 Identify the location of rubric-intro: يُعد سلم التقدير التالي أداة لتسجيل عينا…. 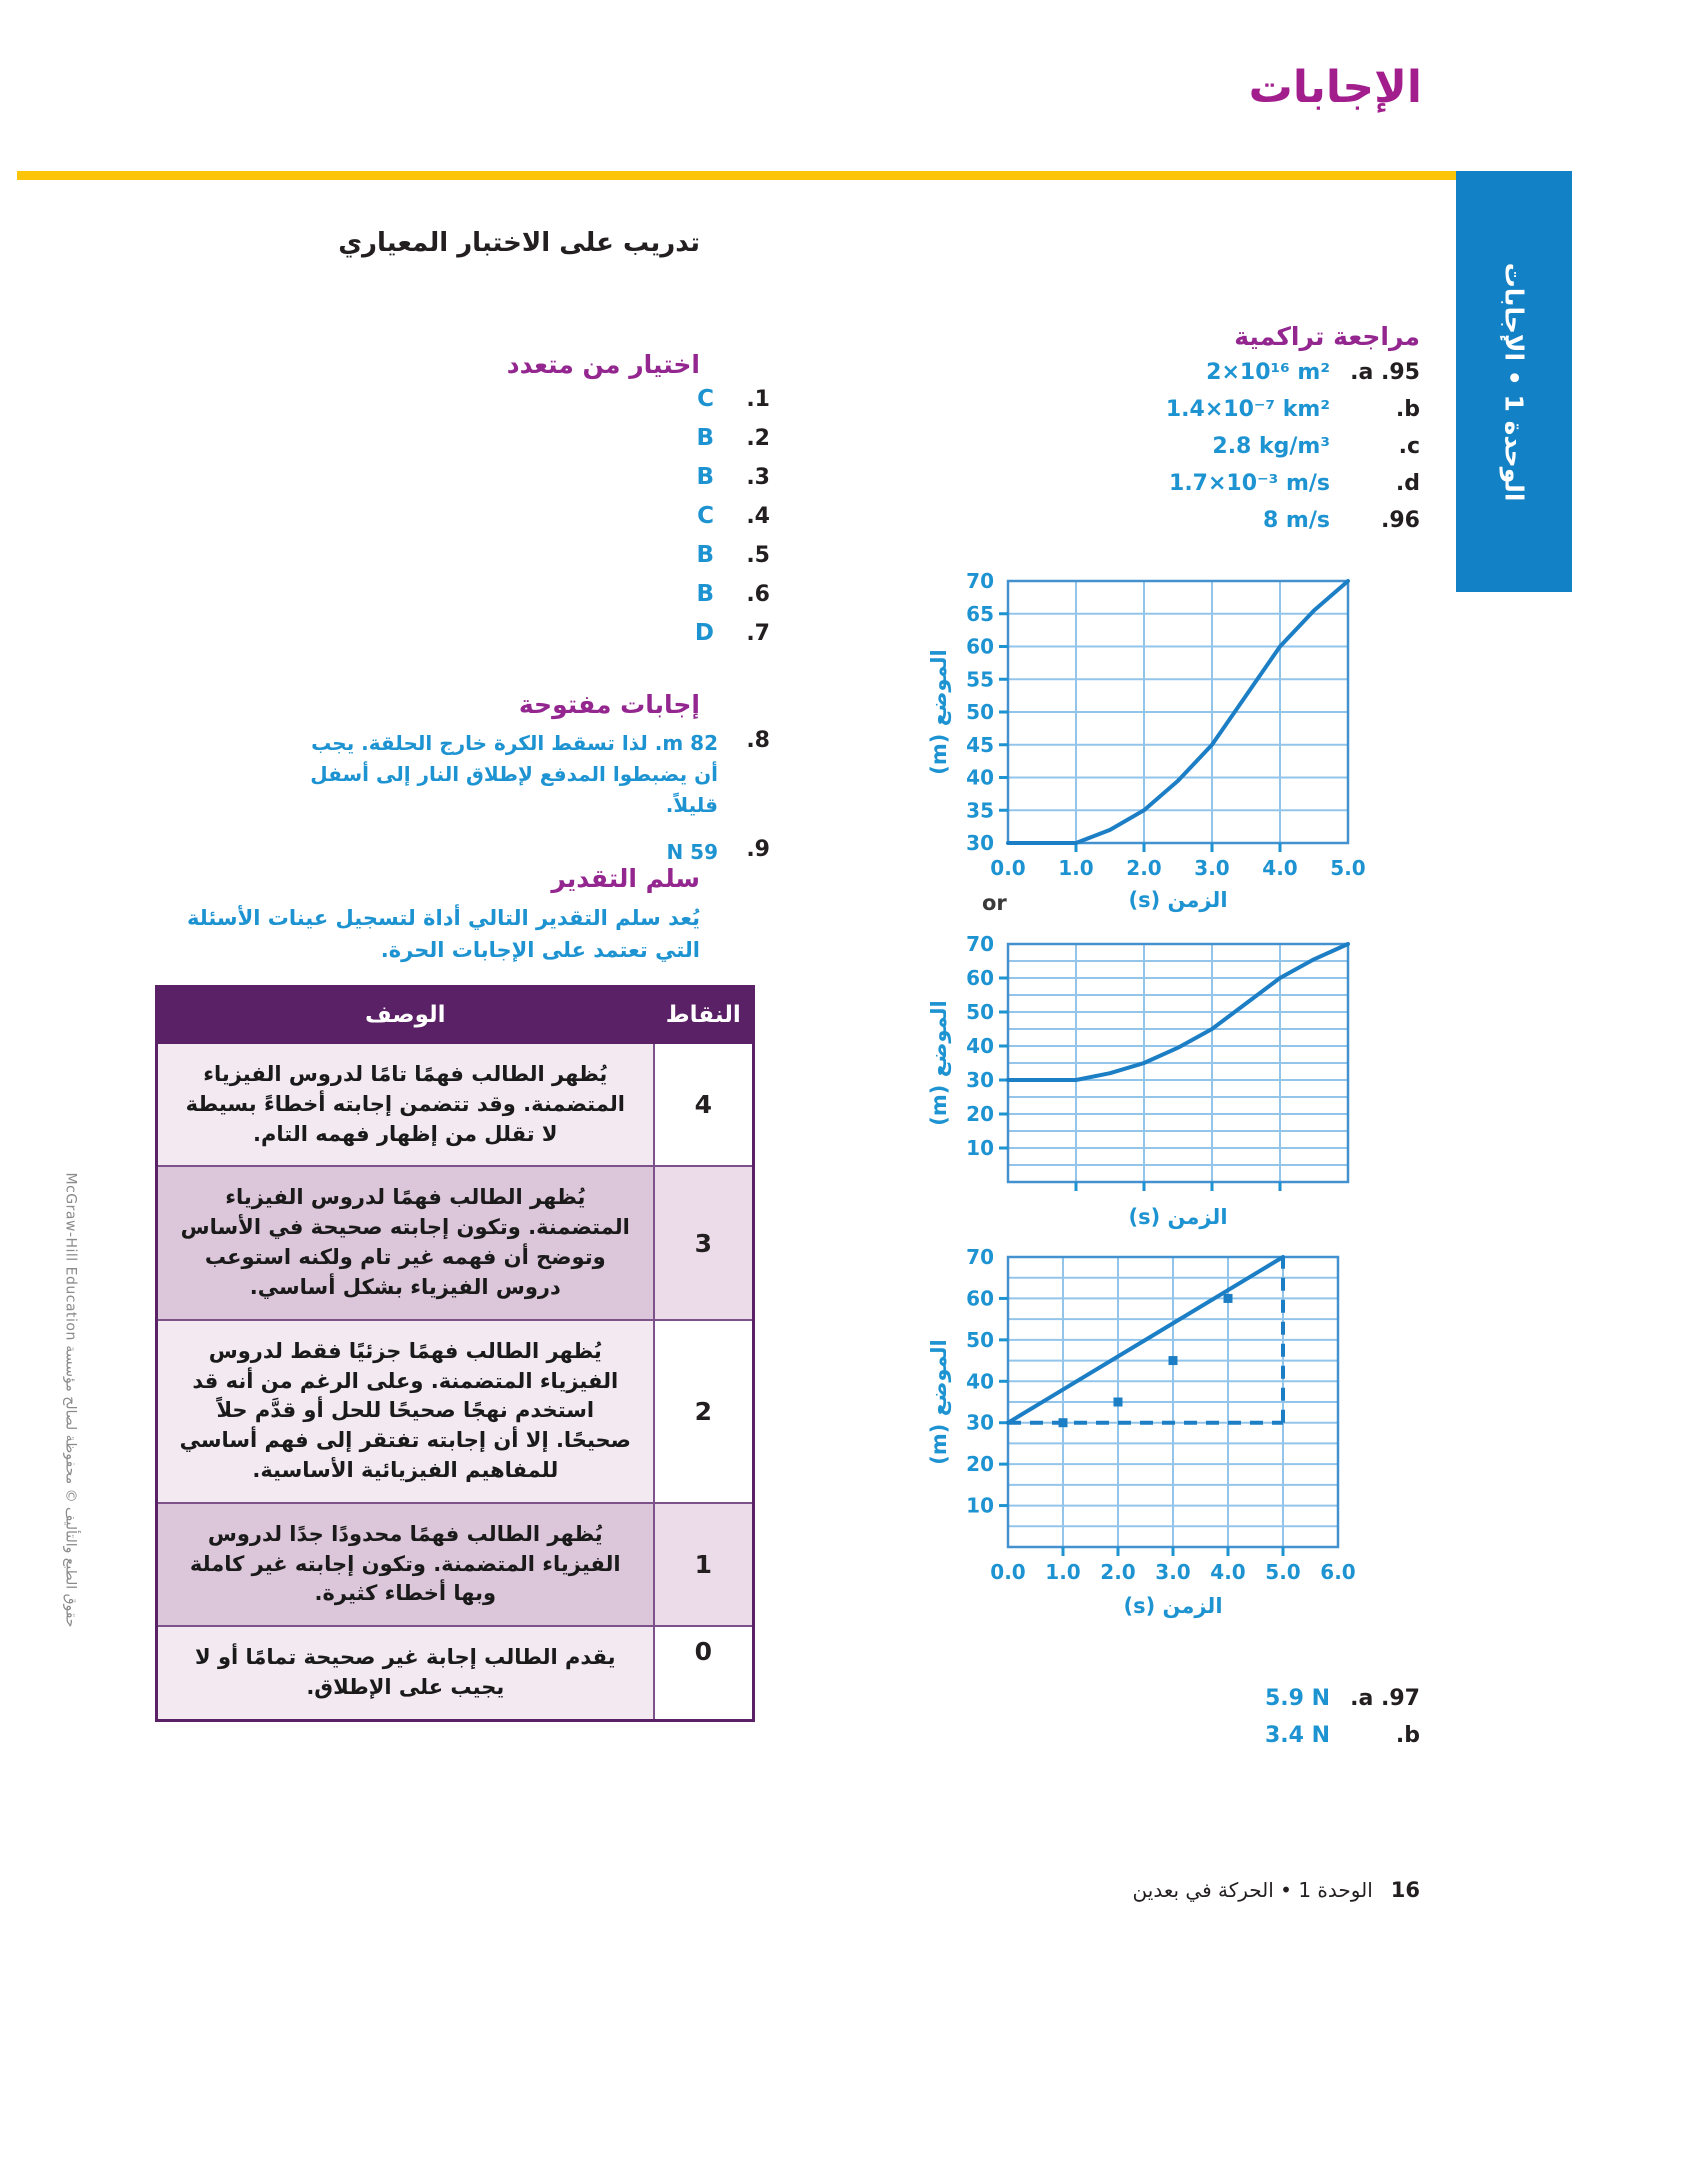
(443, 934).